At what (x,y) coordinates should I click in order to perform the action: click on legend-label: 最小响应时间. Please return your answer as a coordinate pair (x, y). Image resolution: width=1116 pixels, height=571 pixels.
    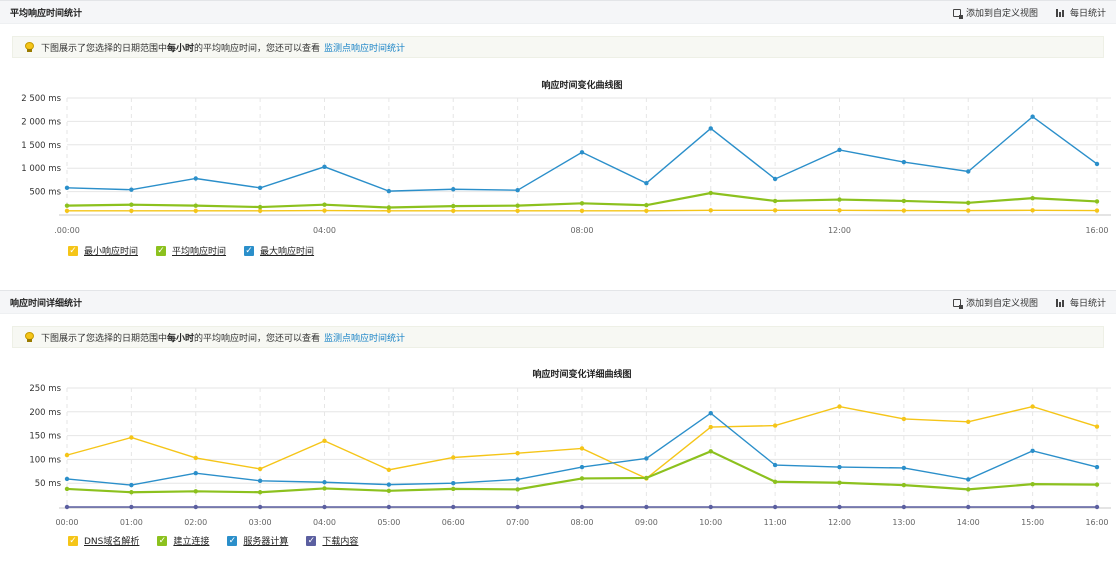
    Looking at the image, I should click on (111, 252).